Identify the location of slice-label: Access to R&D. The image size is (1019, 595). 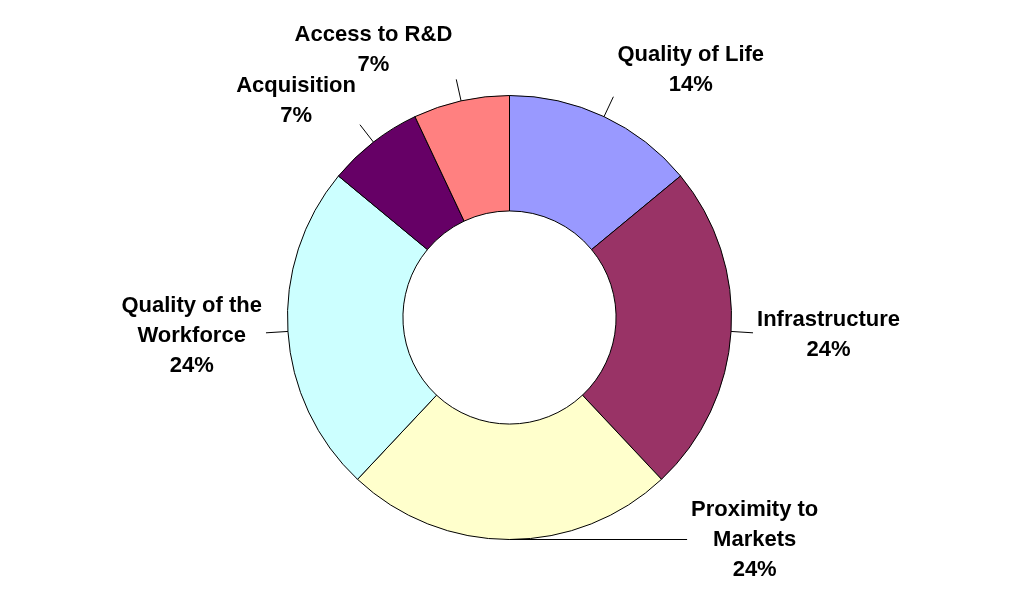
(373, 34).